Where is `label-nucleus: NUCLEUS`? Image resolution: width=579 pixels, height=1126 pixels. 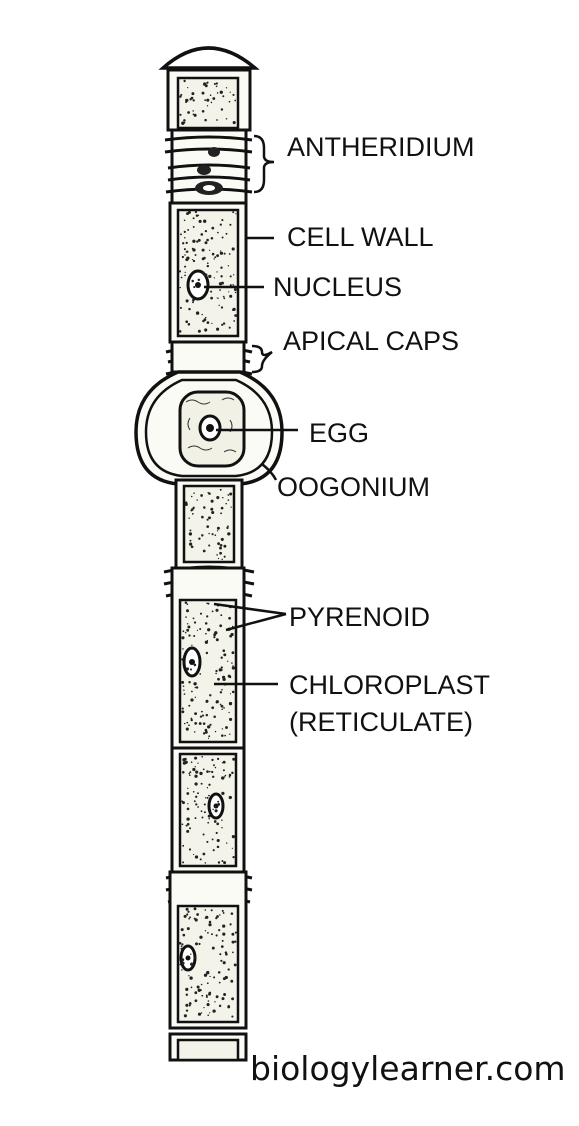
label-nucleus: NUCLEUS is located at coordinates (337, 287).